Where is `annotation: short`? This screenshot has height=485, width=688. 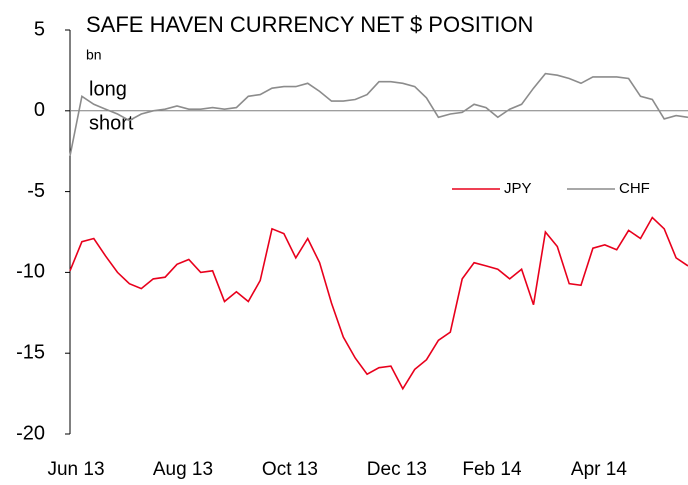
annotation: short is located at coordinates (111, 123).